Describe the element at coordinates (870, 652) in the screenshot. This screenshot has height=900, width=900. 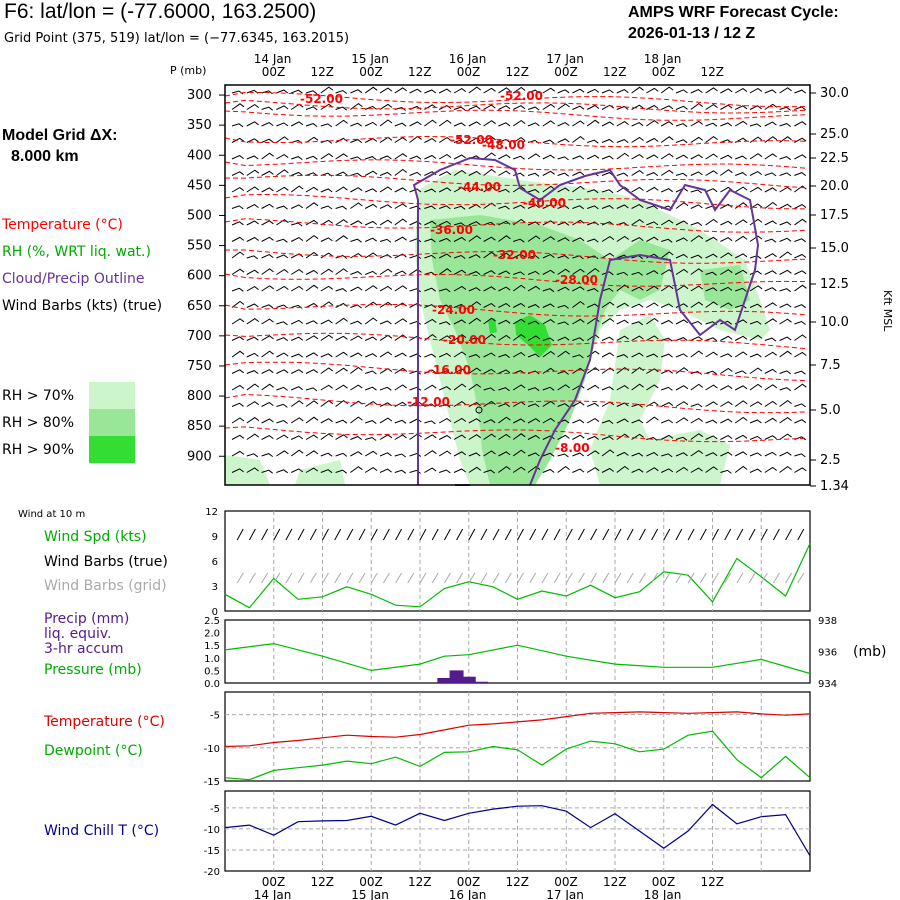
I see `pressure-unit: (mb)` at that location.